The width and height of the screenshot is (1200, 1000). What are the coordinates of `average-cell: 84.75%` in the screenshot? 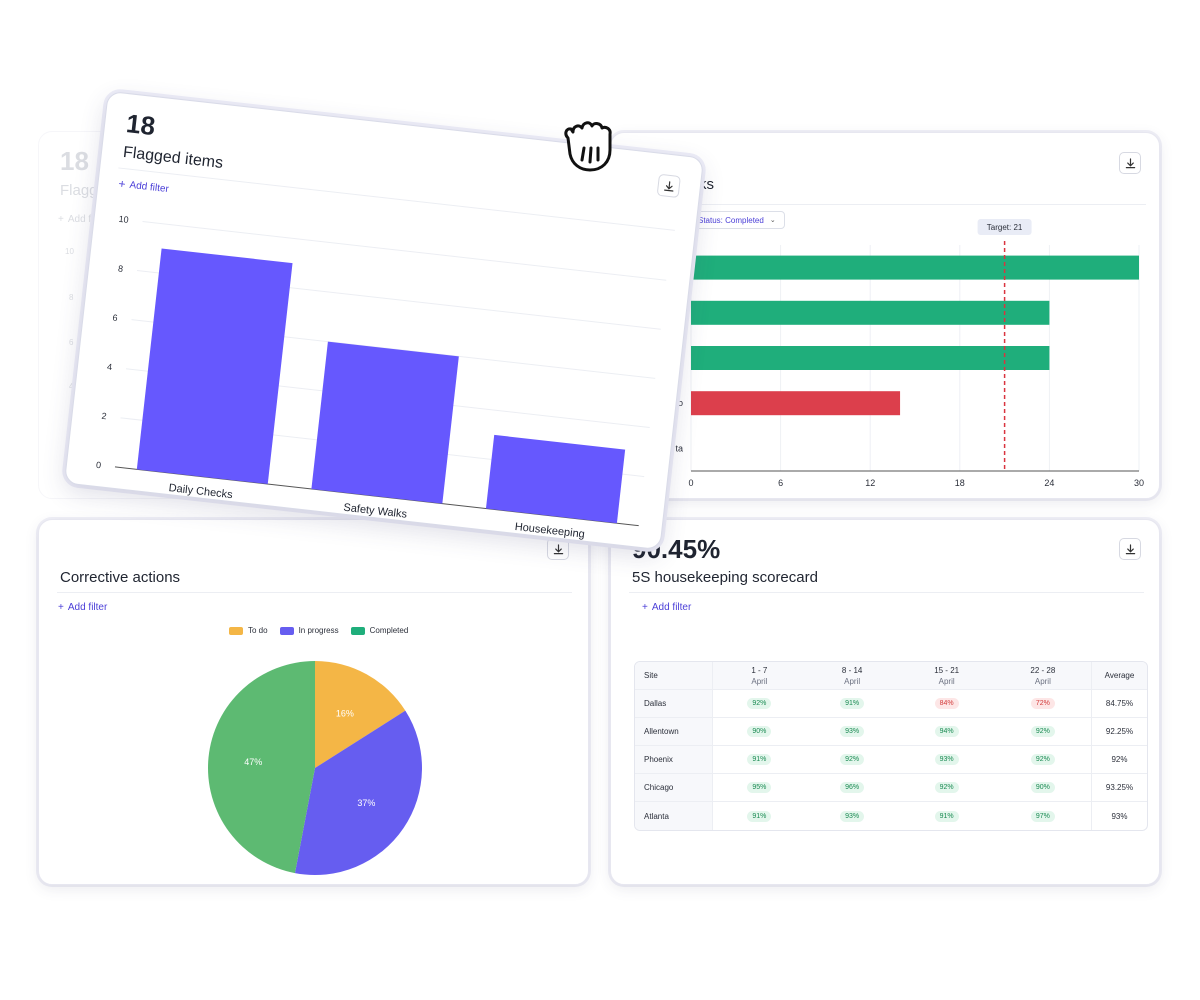 It's located at (1119, 704).